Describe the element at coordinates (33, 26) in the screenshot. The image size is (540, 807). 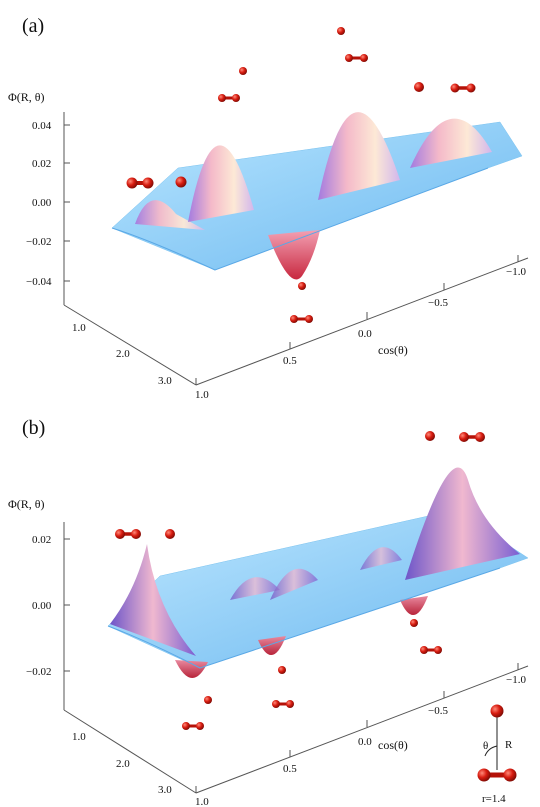
I see `panel-label: (a)` at that location.